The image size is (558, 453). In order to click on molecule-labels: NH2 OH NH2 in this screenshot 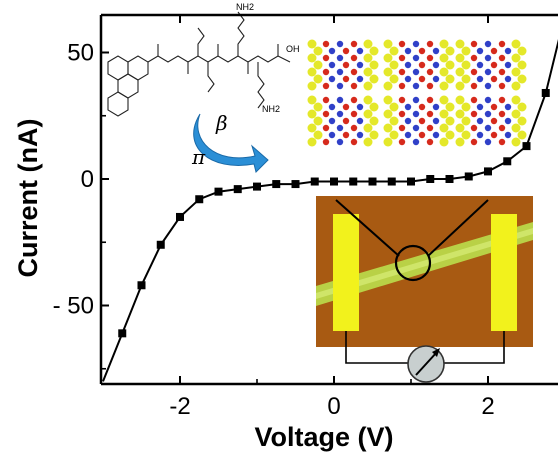, I will do `click(268, 58)`.